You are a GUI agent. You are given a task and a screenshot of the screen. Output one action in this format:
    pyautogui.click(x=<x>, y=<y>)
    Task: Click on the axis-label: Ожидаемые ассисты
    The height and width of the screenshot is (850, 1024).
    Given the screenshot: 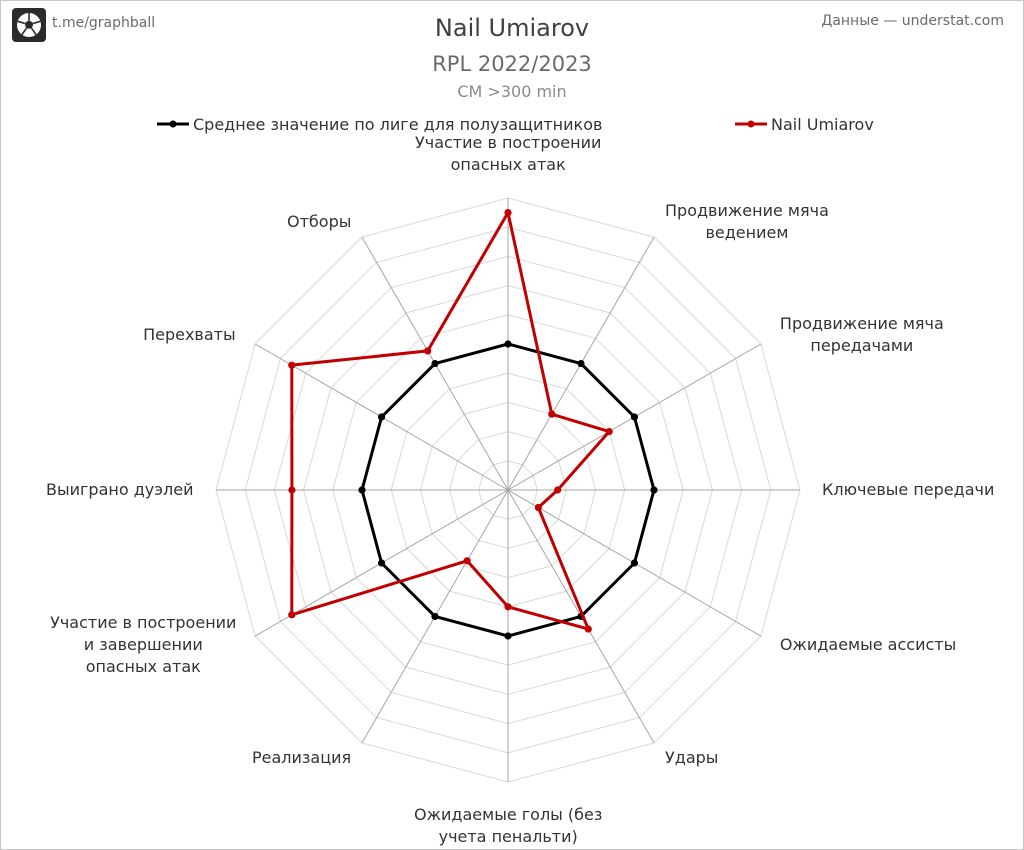 What is the action you would take?
    pyautogui.click(x=868, y=645)
    